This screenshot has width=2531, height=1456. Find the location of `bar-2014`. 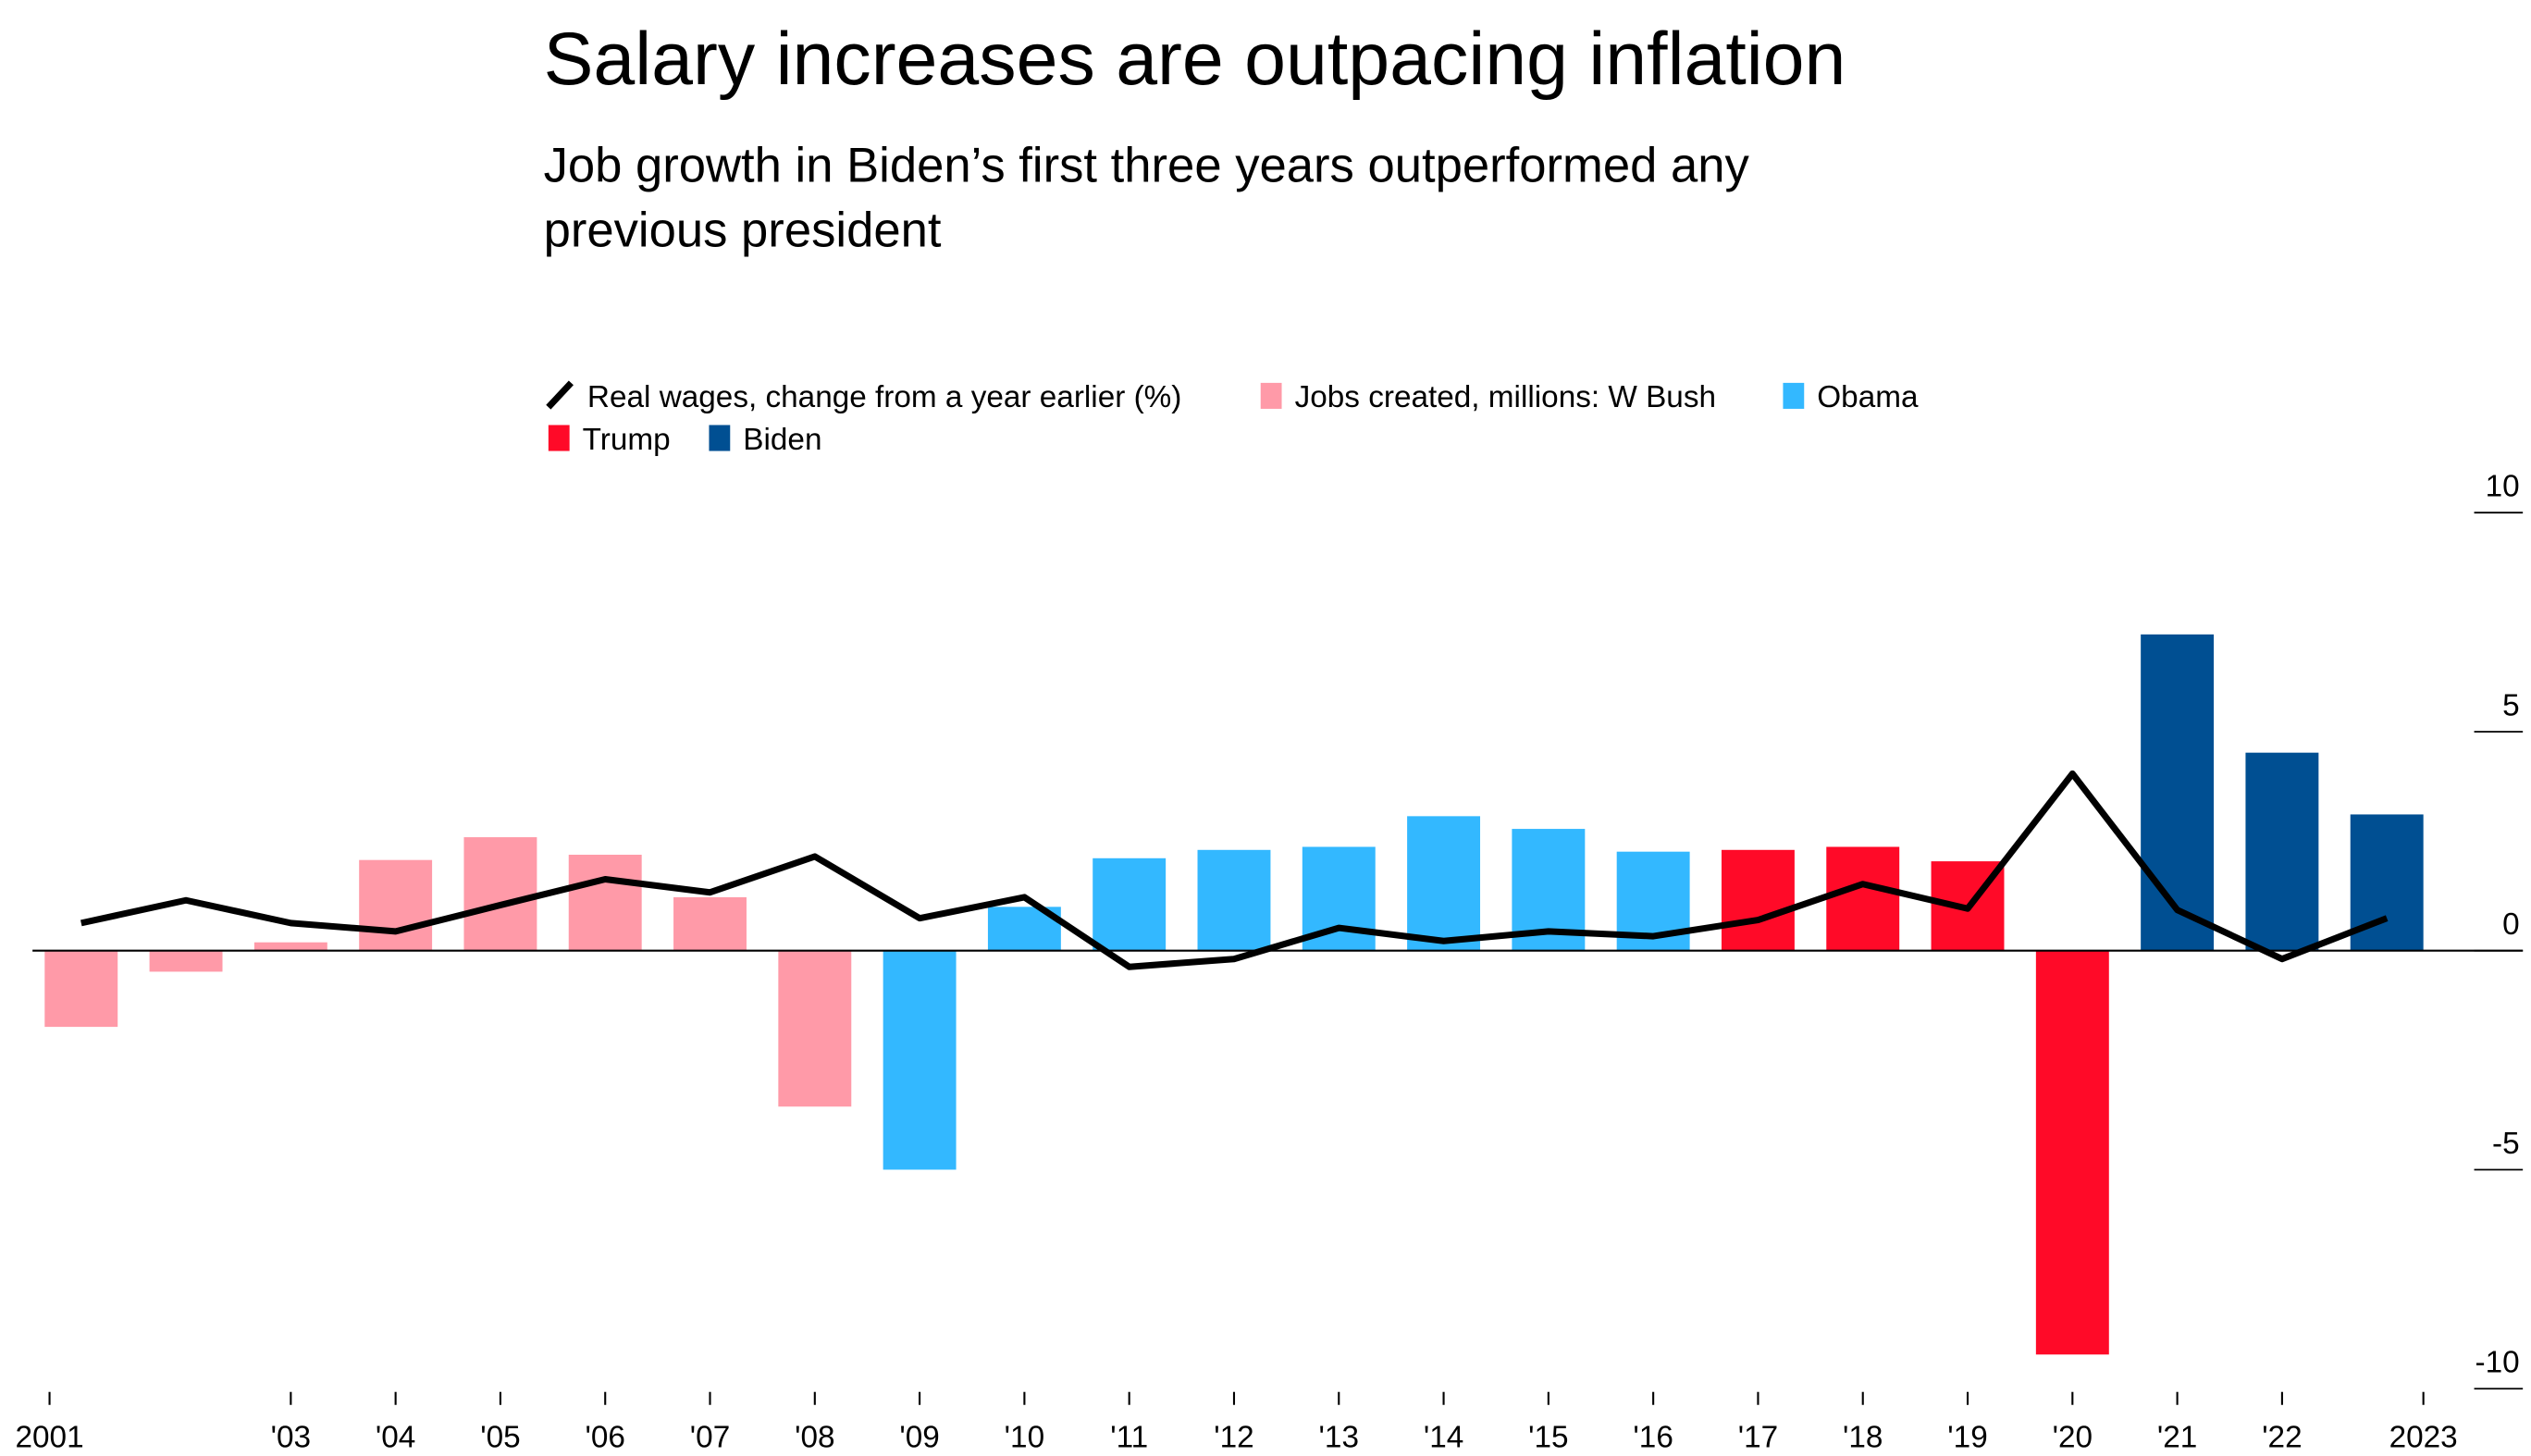

bar-2014 is located at coordinates (1444, 883).